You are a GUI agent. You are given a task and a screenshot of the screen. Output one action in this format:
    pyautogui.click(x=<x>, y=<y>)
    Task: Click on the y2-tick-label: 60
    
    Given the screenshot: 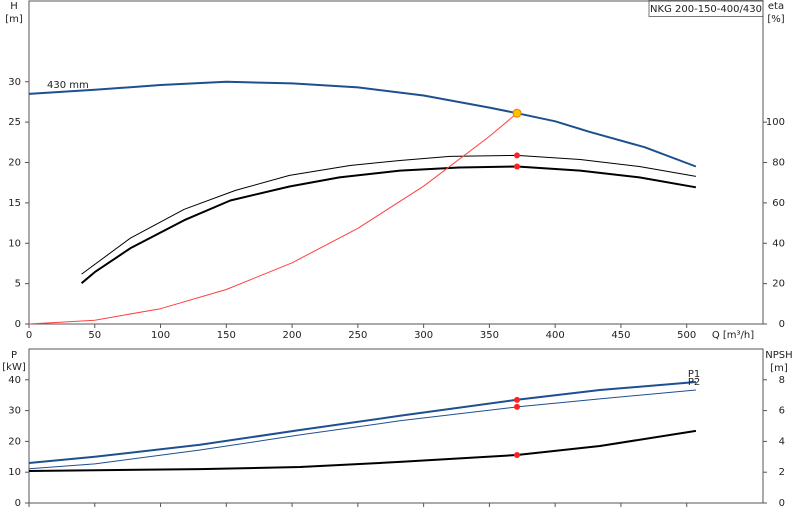 What is the action you would take?
    pyautogui.click(x=778, y=203)
    